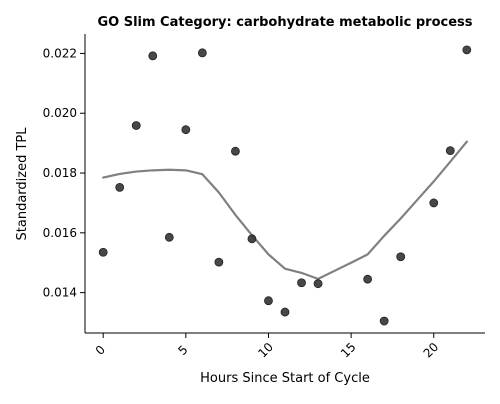 The image size is (500, 404). Describe the element at coordinates (431, 350) in the screenshot. I see `x-tick-label-4: 20` at that location.